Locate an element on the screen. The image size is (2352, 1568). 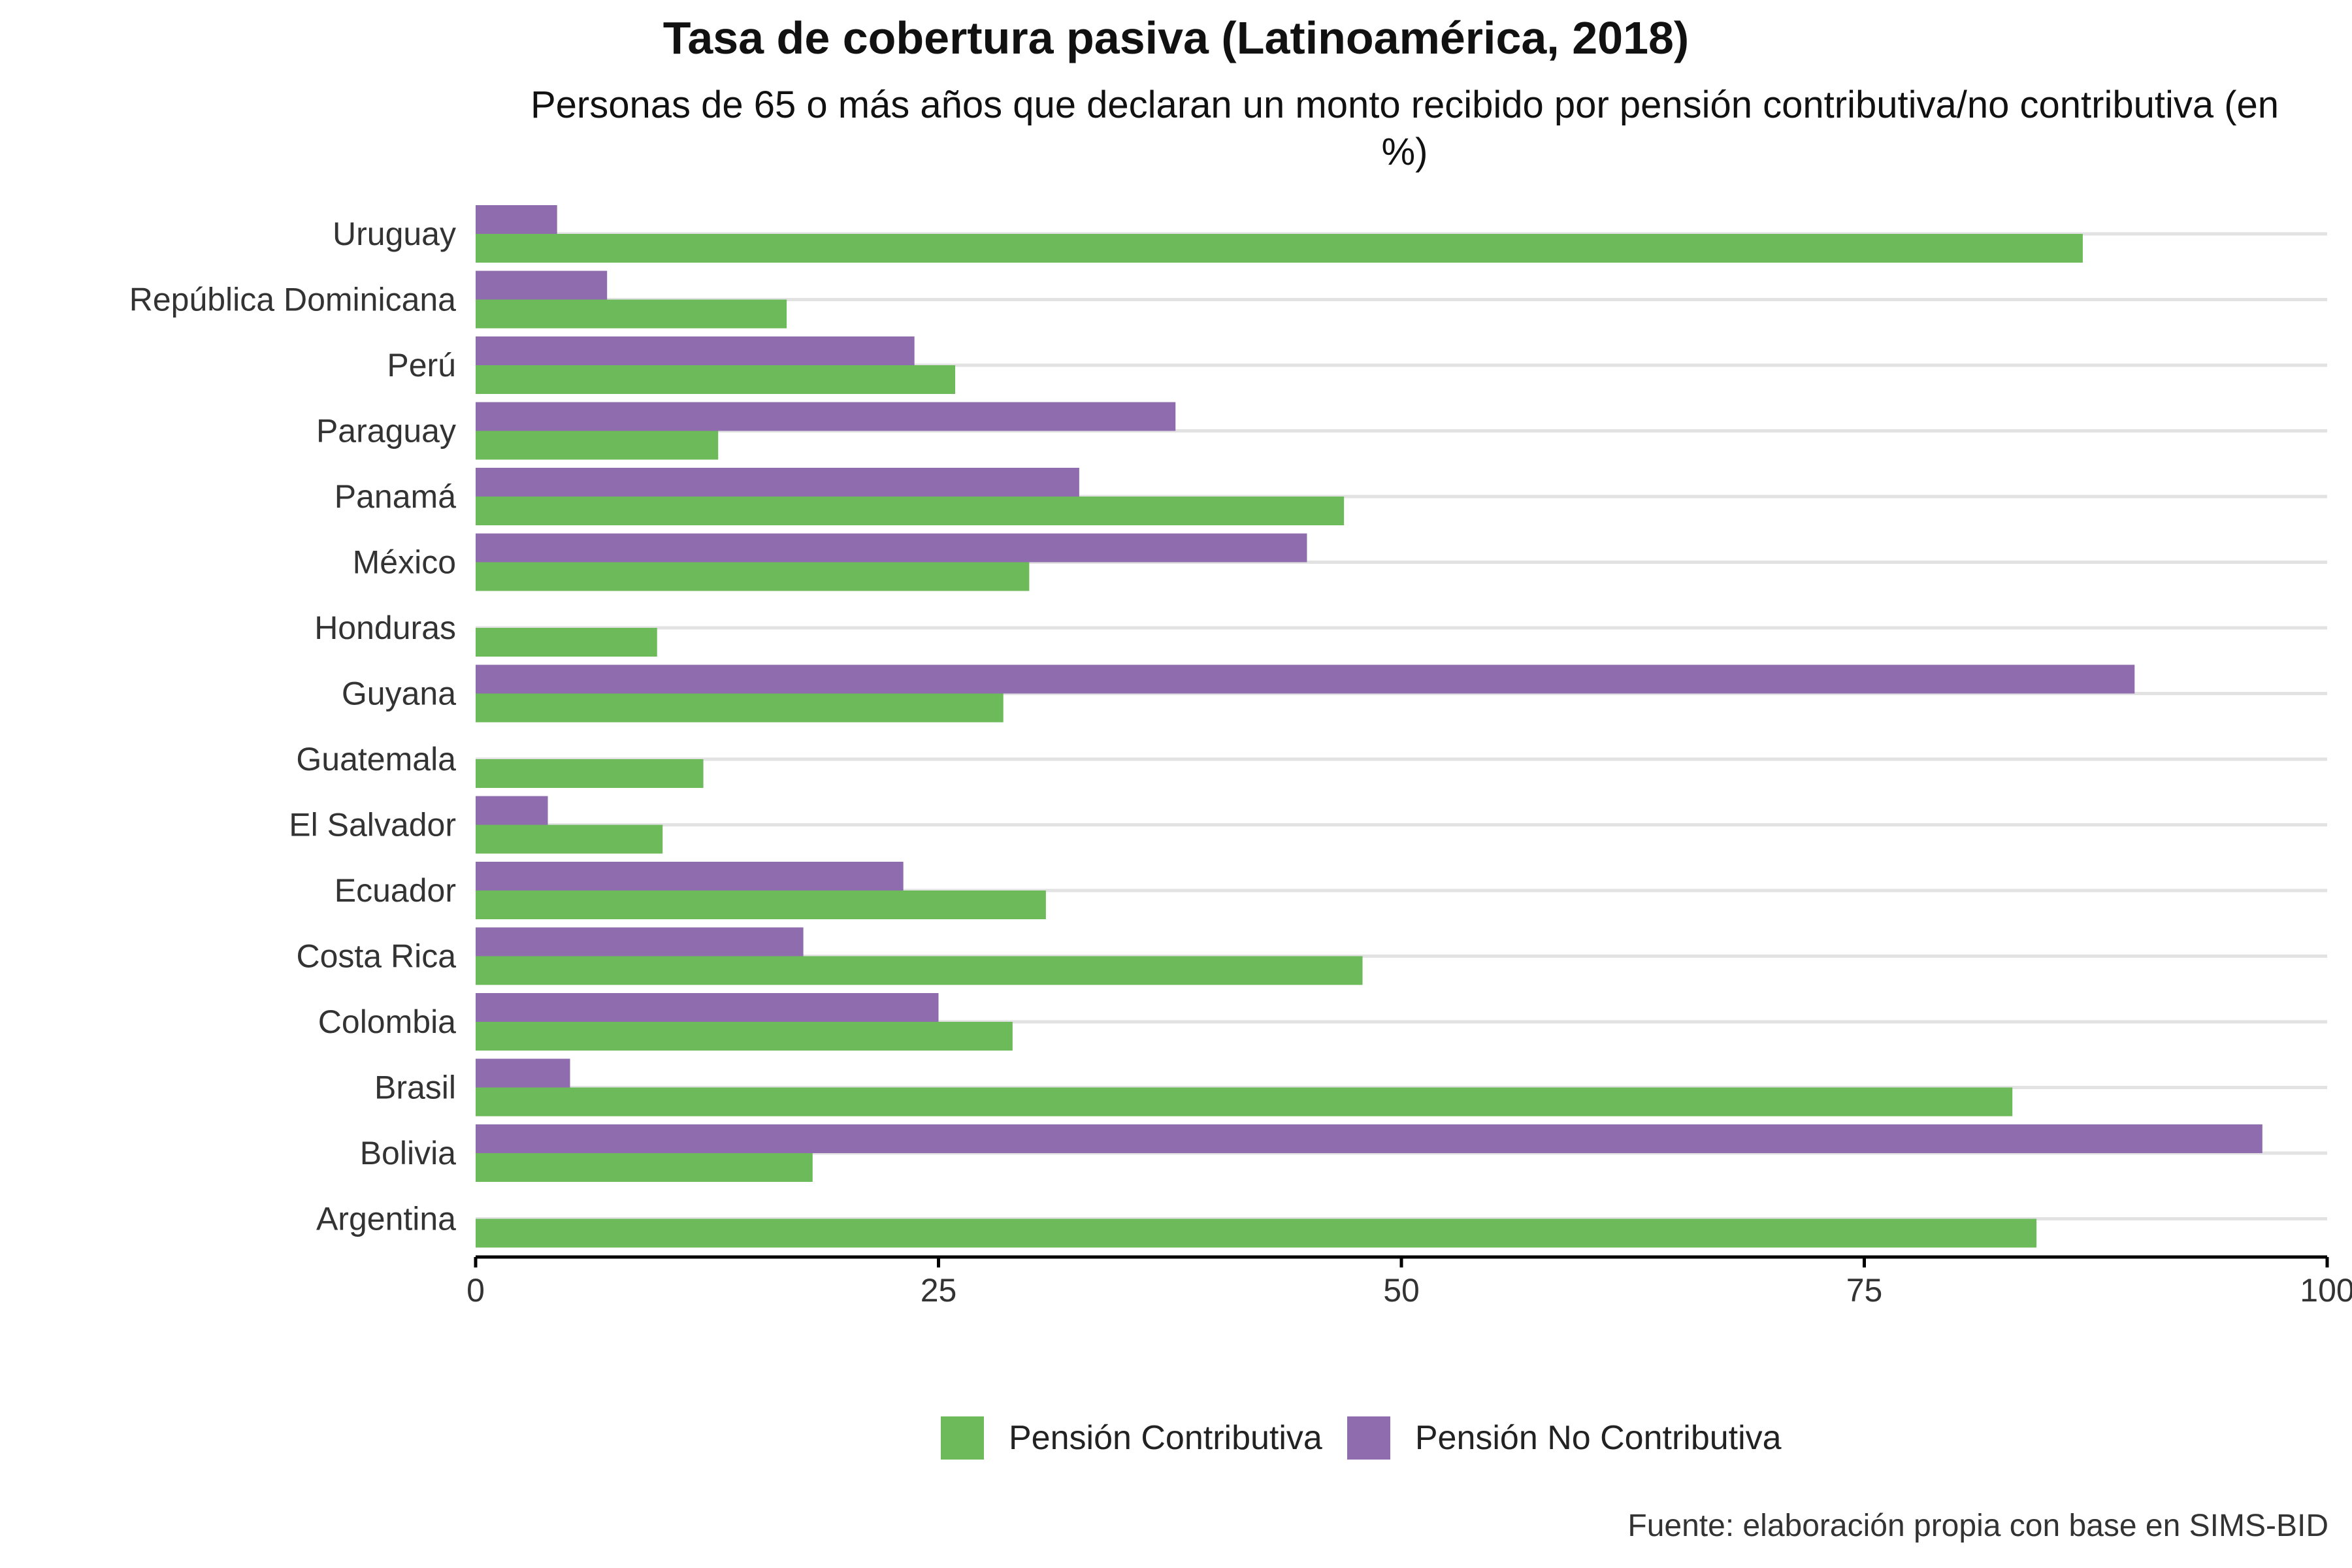
bar-contributiva-republica-dominicana is located at coordinates (631, 314).